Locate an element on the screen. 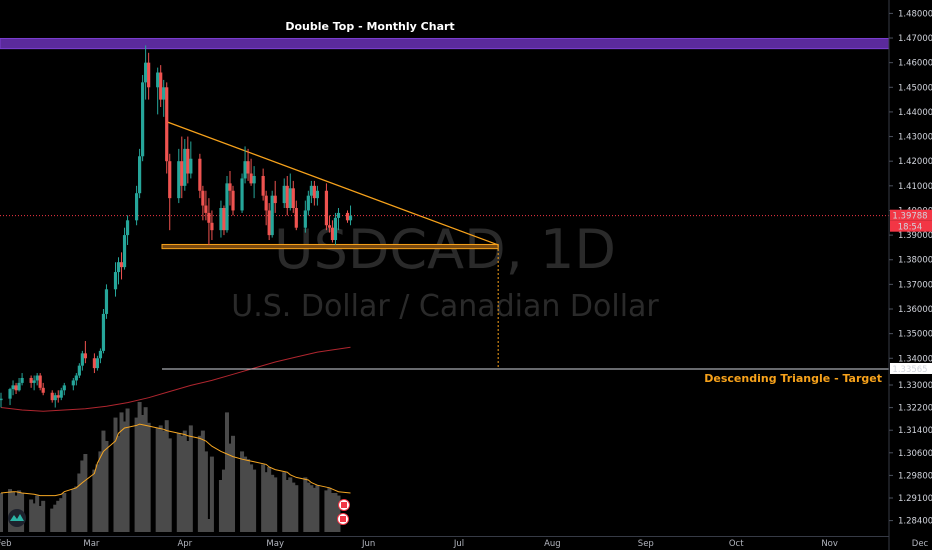 Image resolution: width=932 pixels, height=550 pixels. price-tick-label: 1.33000 is located at coordinates (915, 386).